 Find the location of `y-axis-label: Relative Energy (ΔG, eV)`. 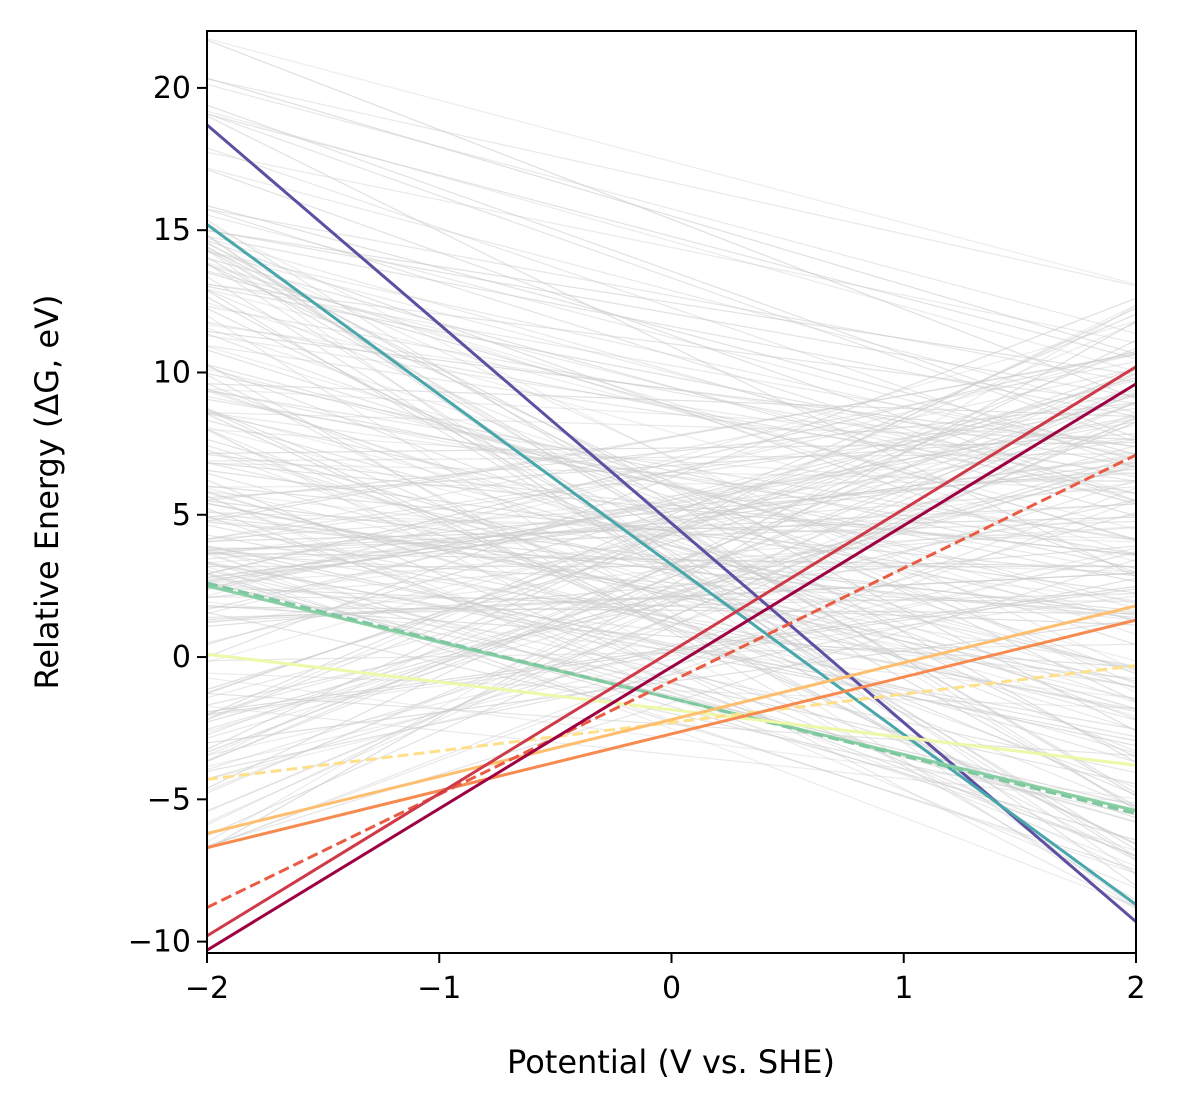

y-axis-label: Relative Energy (ΔG, eV) is located at coordinates (47, 492).